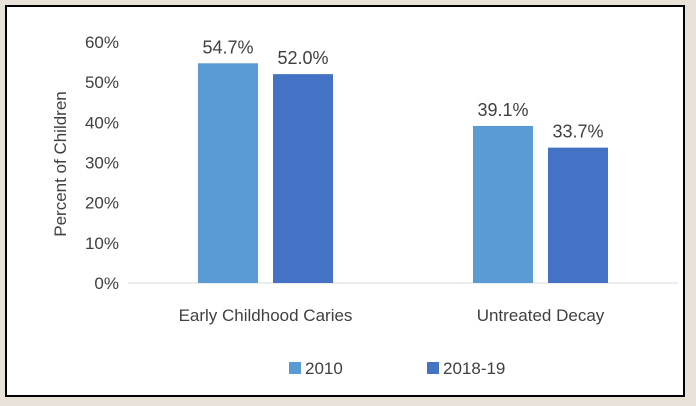 Image resolution: width=696 pixels, height=406 pixels. Describe the element at coordinates (302, 58) in the screenshot. I see `data-label: 52.0%` at that location.